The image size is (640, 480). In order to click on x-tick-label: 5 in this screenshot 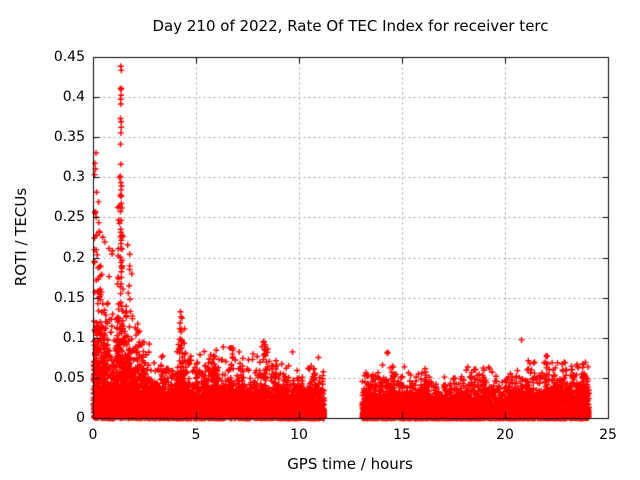, I will do `click(196, 435)`.